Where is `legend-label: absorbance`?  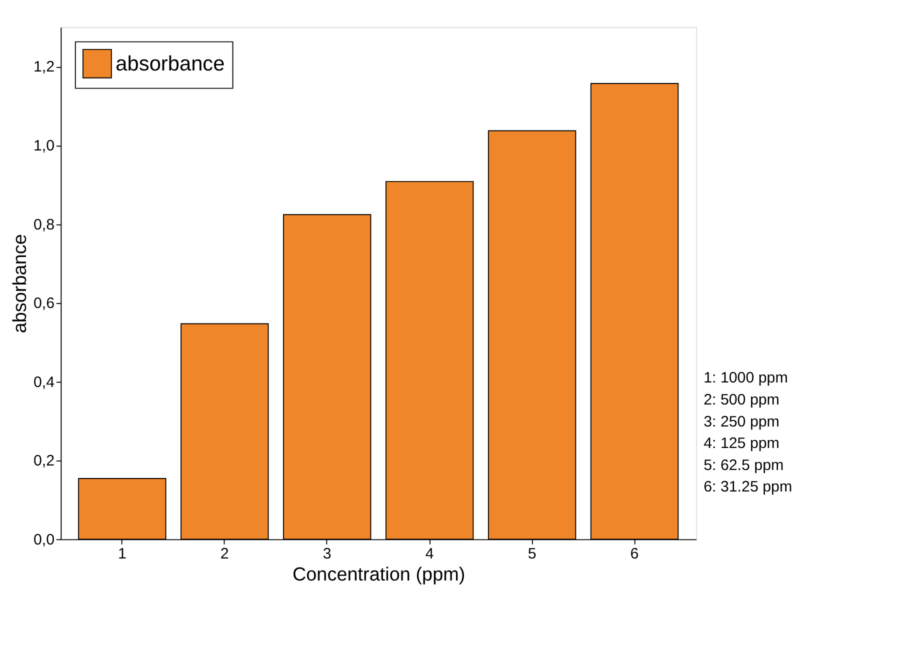 legend-label: absorbance is located at coordinates (170, 64).